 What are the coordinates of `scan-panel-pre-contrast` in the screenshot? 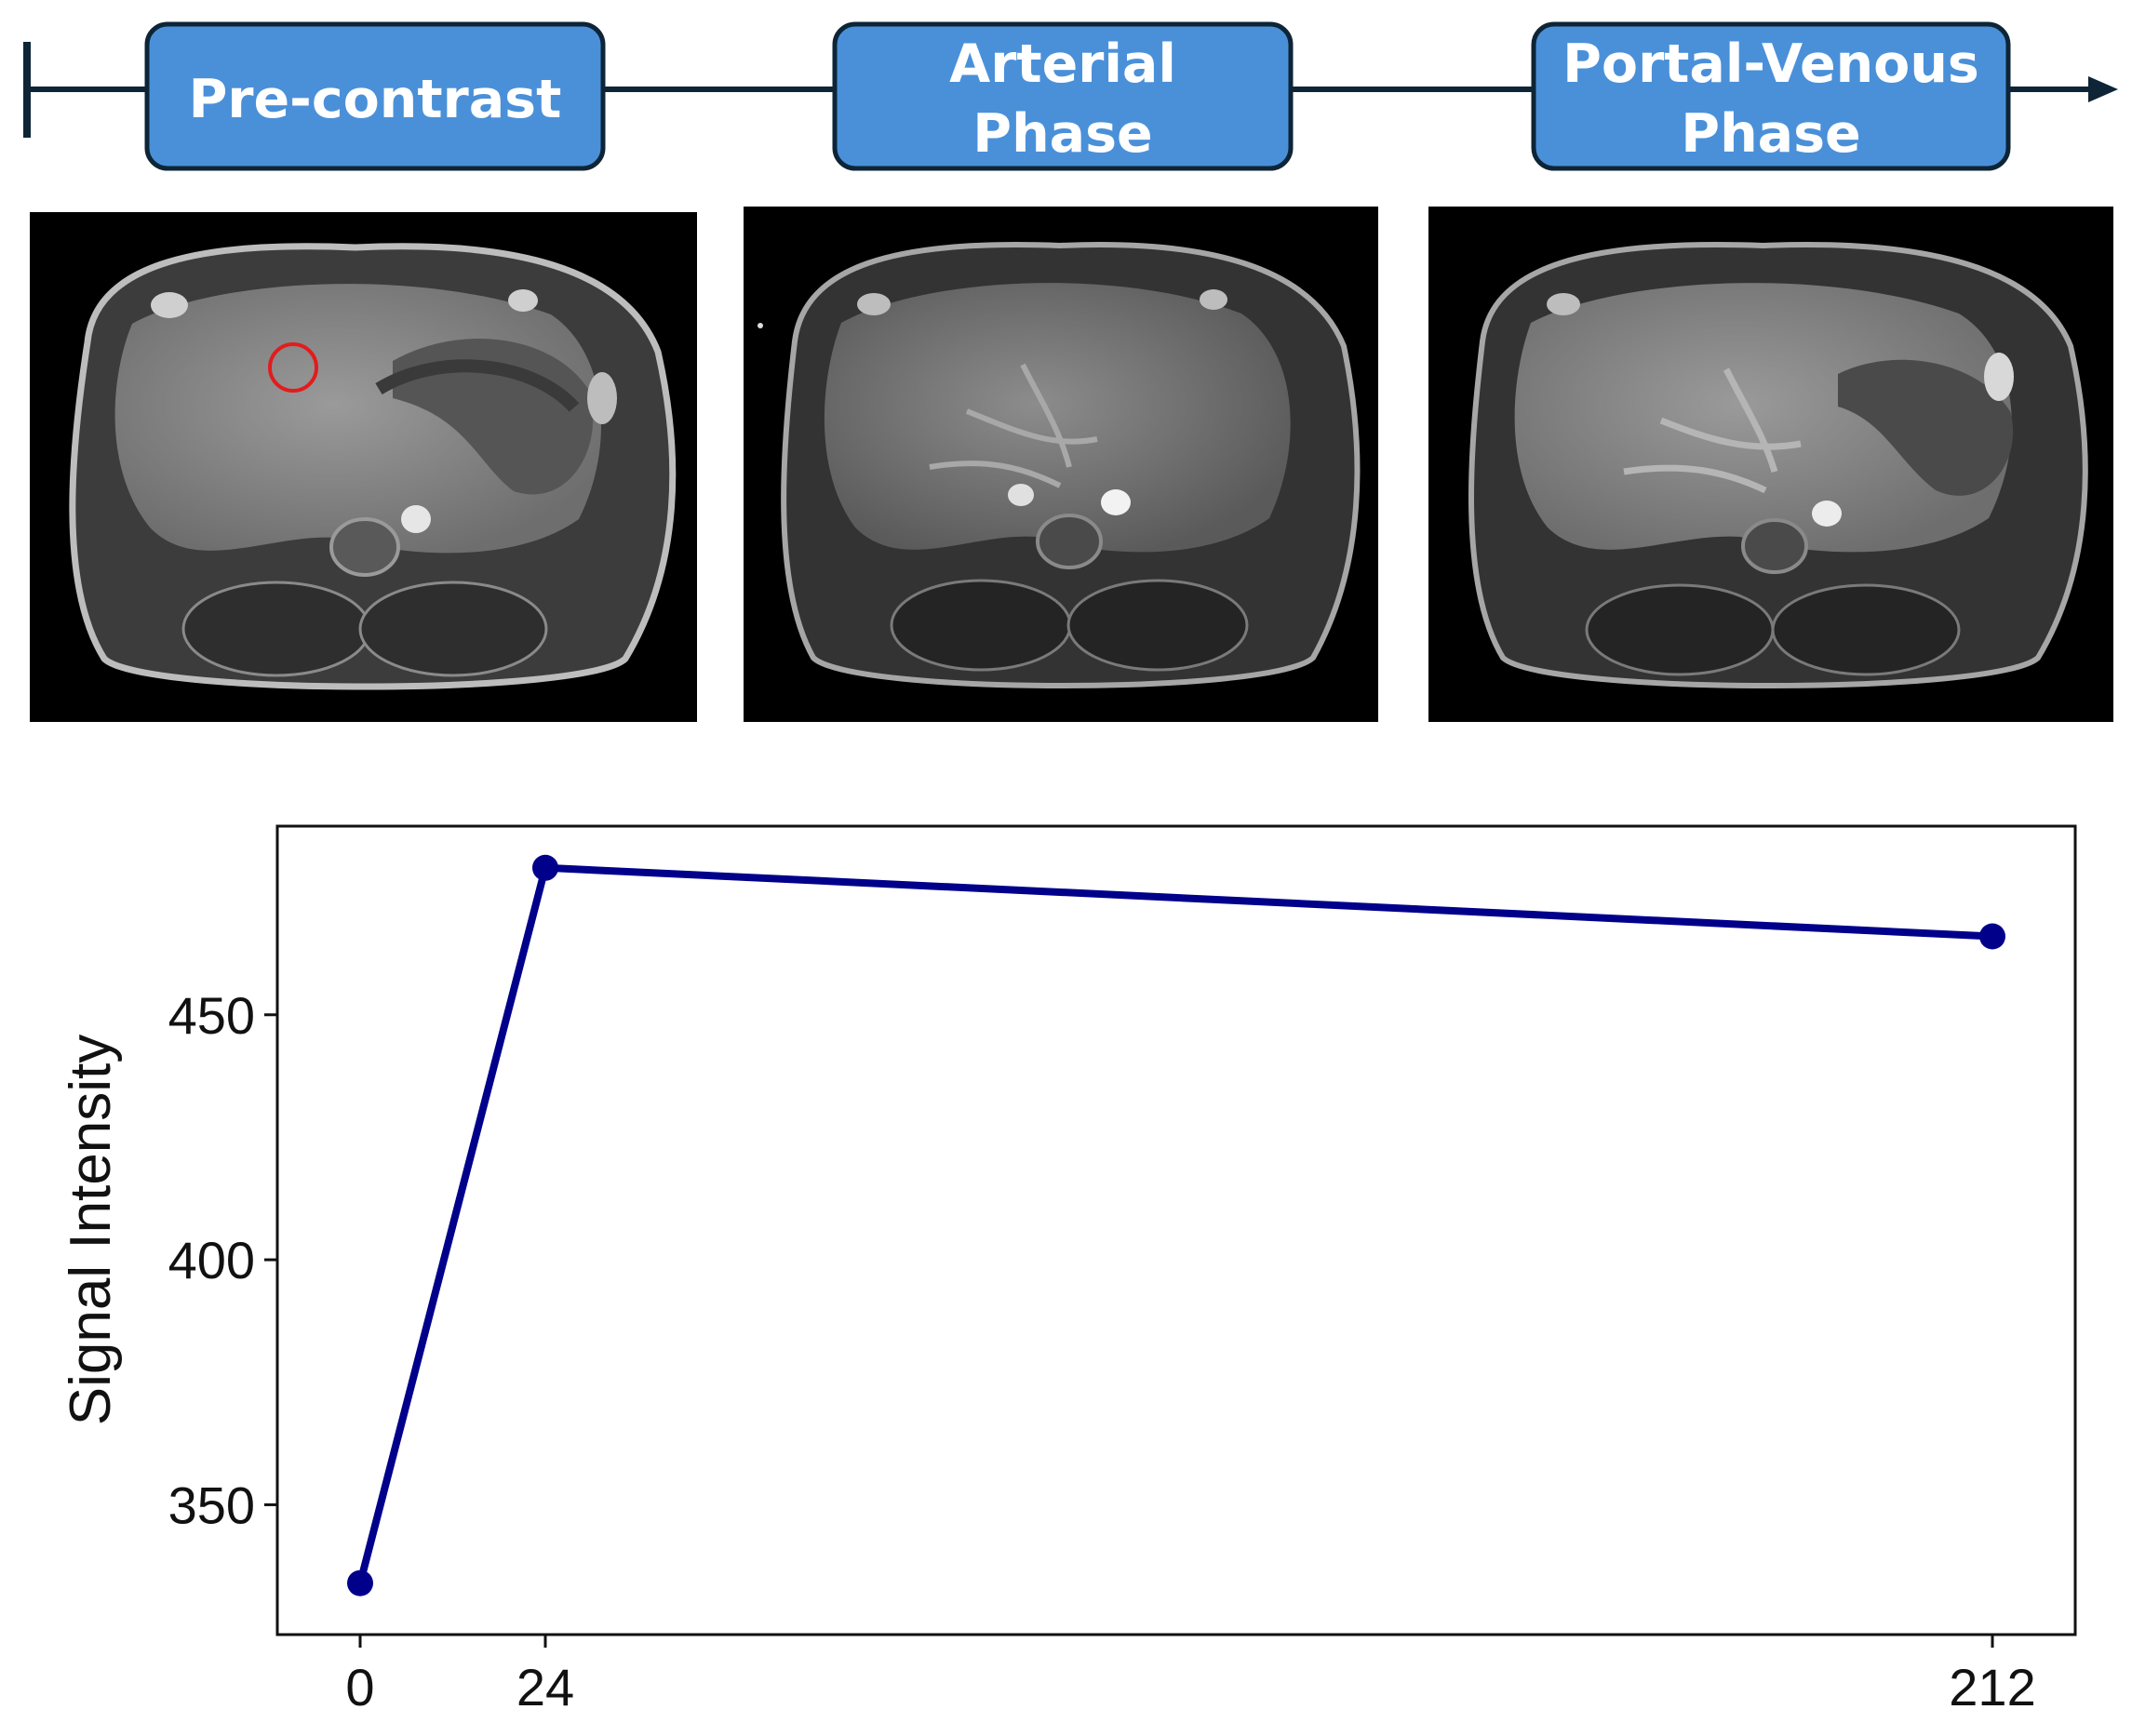 It's located at (364, 467).